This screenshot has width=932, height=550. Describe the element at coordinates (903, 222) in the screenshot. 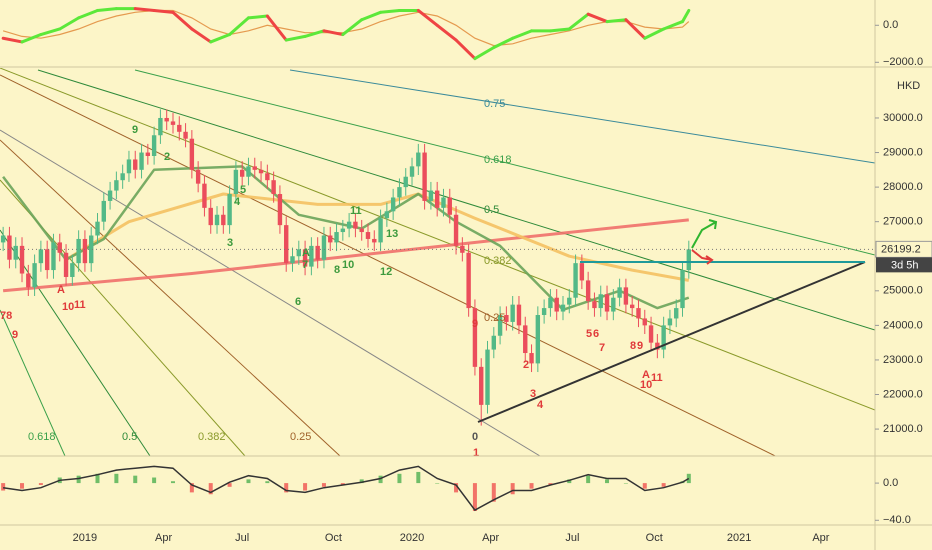

I see `y-tick-label: 27000.0` at that location.